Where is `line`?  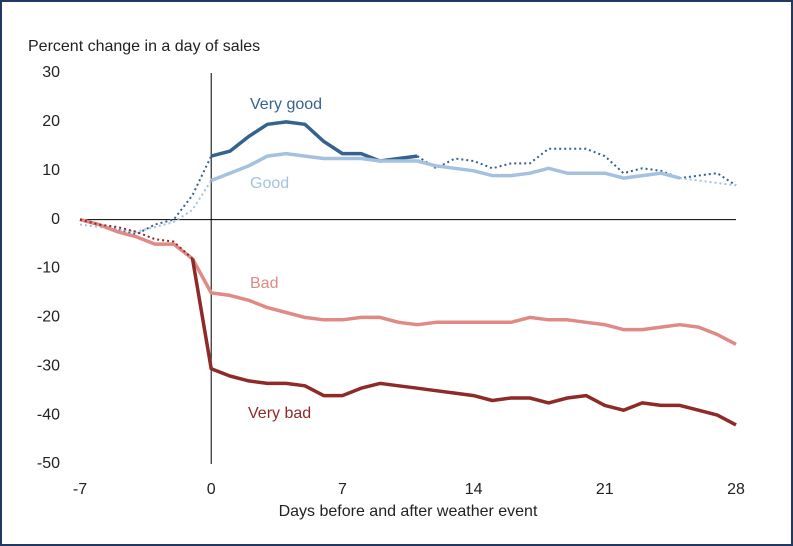
line is located at coordinates (445, 167).